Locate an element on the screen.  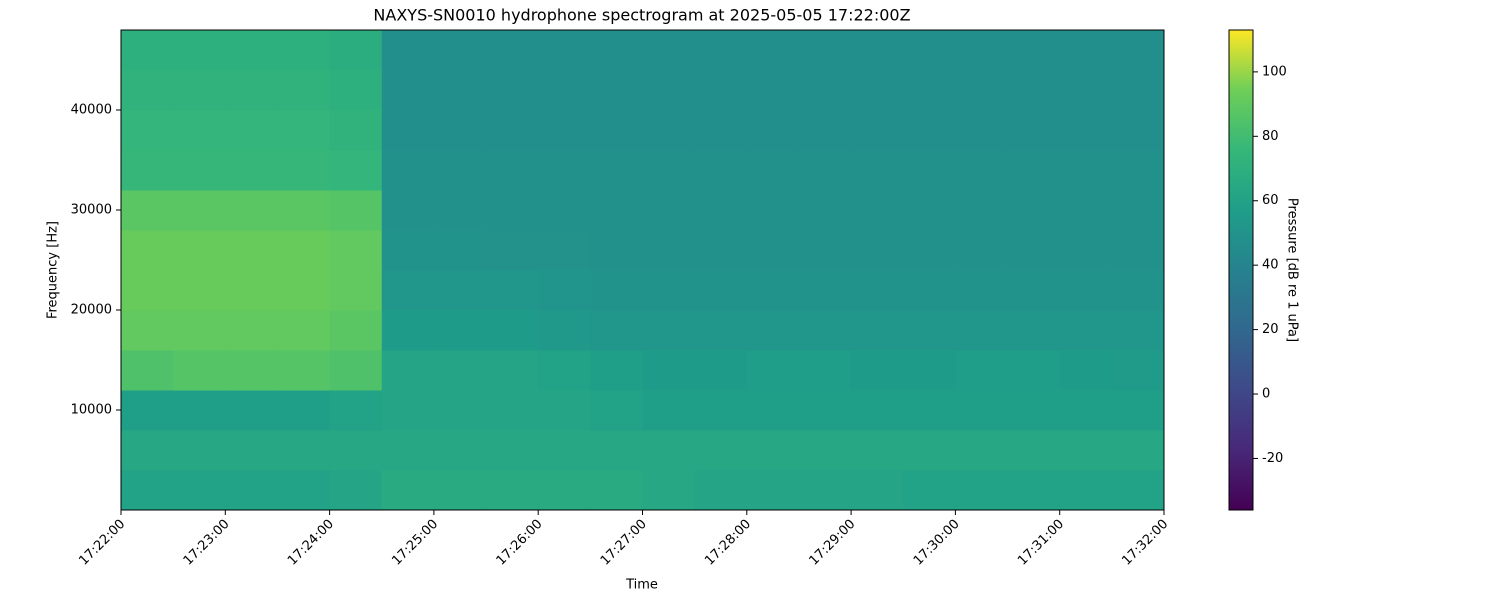
y-axis-label: Frequency [Hz] is located at coordinates (53, 270).